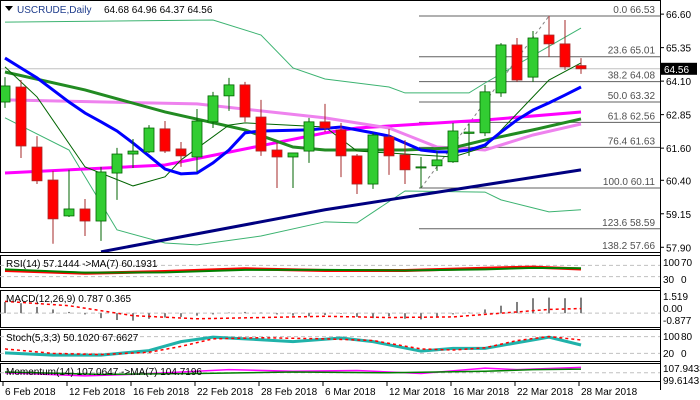 This screenshot has height=400, width=700. I want to click on date-tick-label: 16 Mar 2018, so click(481, 392).